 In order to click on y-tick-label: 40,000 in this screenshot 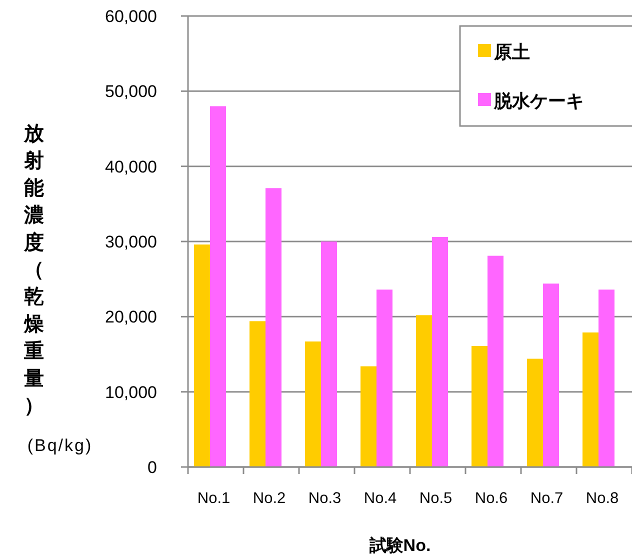, I will do `click(131, 166)`.